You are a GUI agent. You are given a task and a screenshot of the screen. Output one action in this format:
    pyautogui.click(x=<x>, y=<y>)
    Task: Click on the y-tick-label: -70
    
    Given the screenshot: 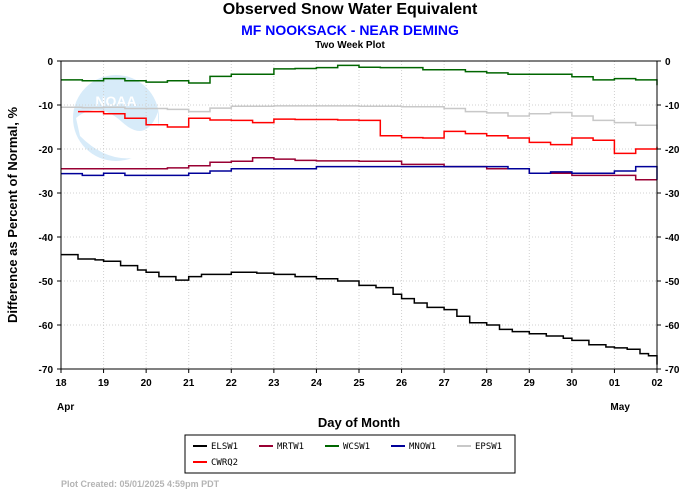 What is the action you would take?
    pyautogui.click(x=46, y=370)
    